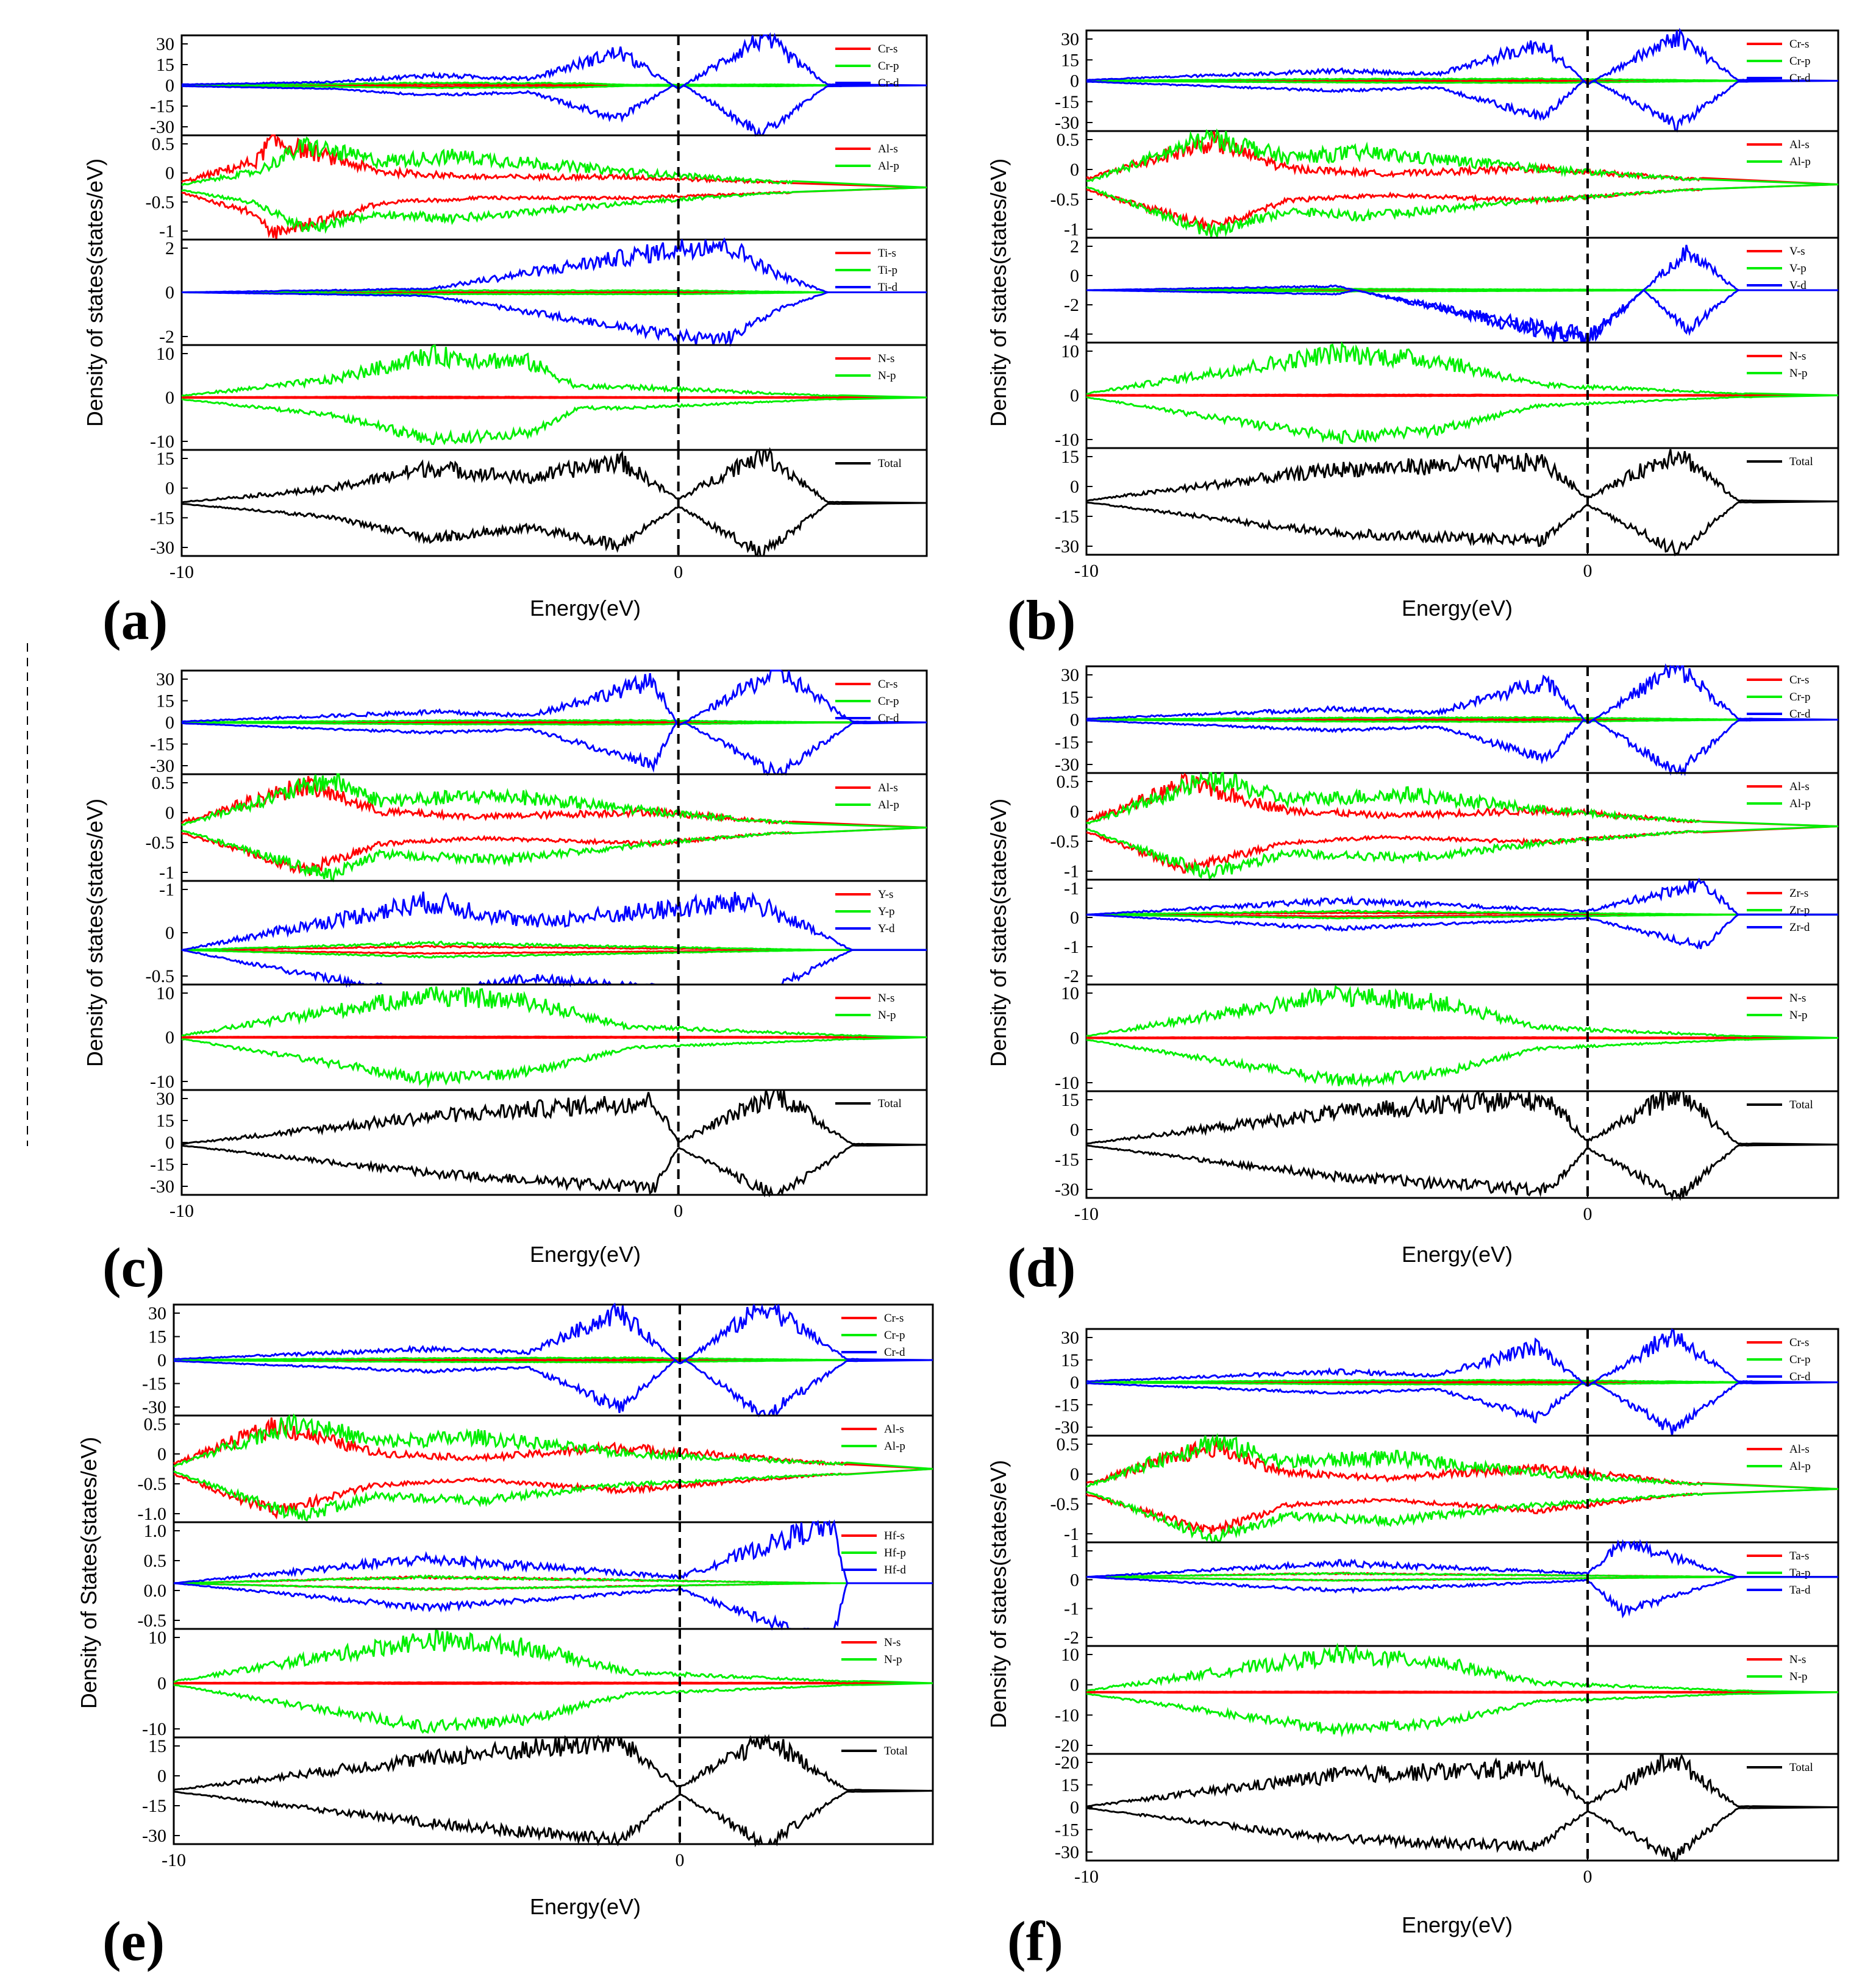 This screenshot has width=1876, height=1977. Describe the element at coordinates (135, 620) in the screenshot. I see `panel-label: (a)` at that location.